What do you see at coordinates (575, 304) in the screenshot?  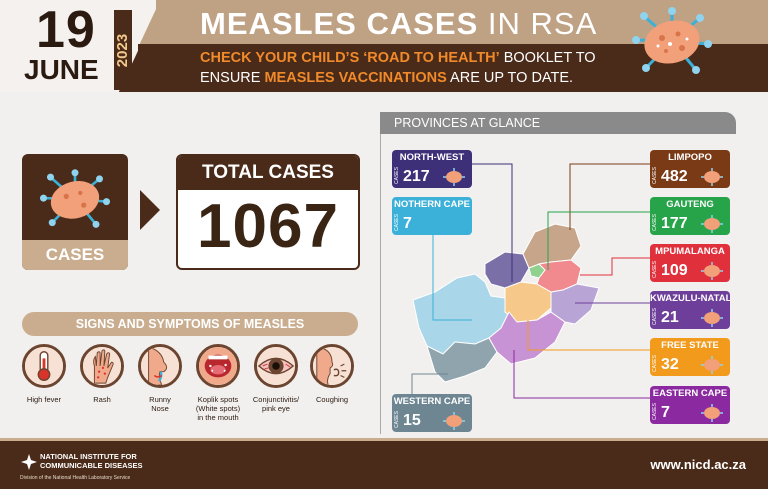 I see `map-kwazulu-natal` at bounding box center [575, 304].